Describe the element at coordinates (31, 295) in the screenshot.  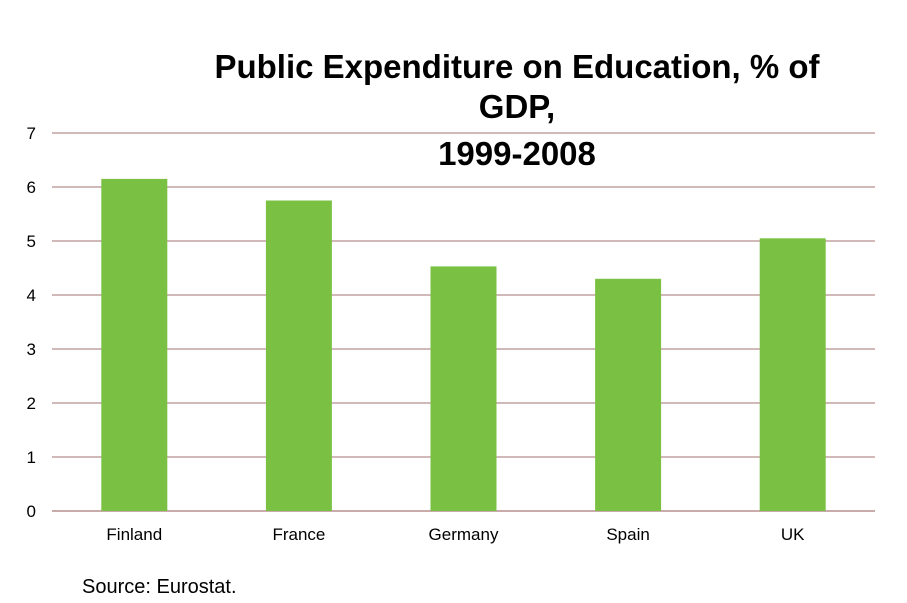
I see `y-tick-label: 4` at that location.